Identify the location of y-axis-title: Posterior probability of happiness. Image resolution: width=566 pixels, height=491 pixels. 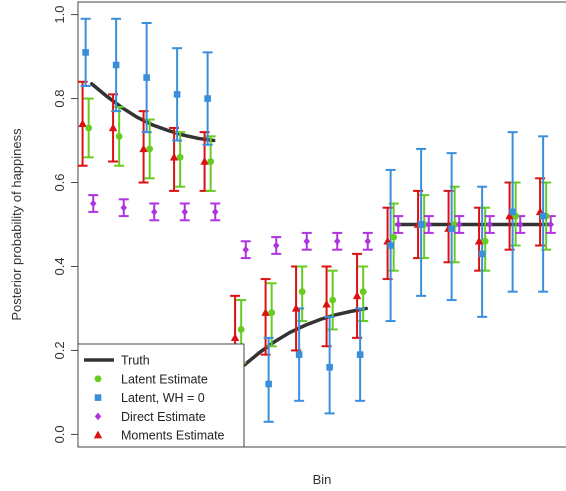
(16, 224).